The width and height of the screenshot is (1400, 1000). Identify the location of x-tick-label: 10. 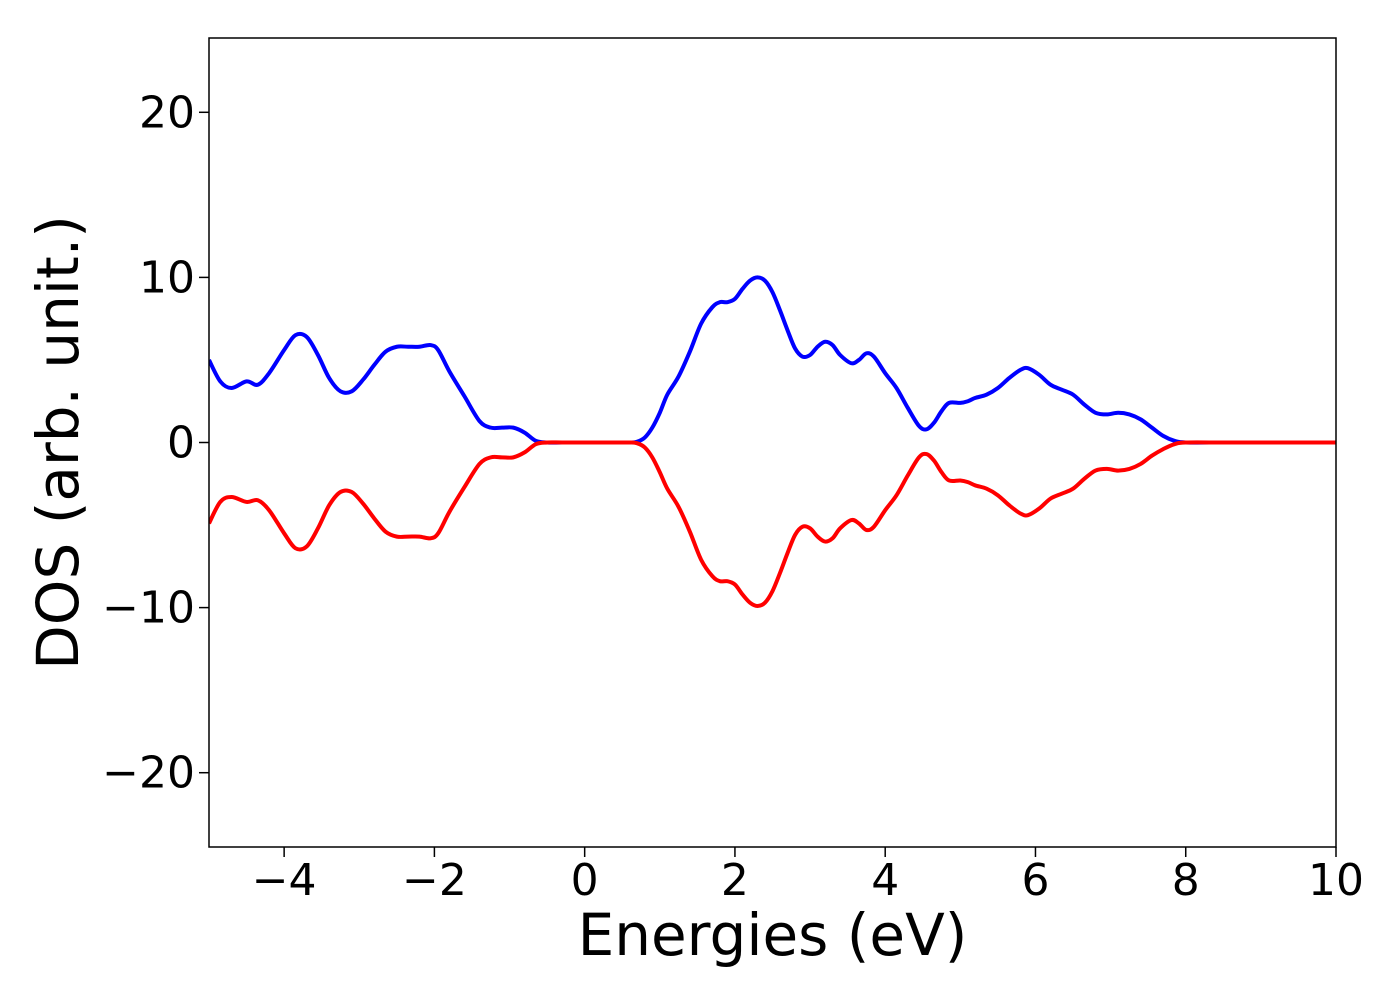
(1336, 880).